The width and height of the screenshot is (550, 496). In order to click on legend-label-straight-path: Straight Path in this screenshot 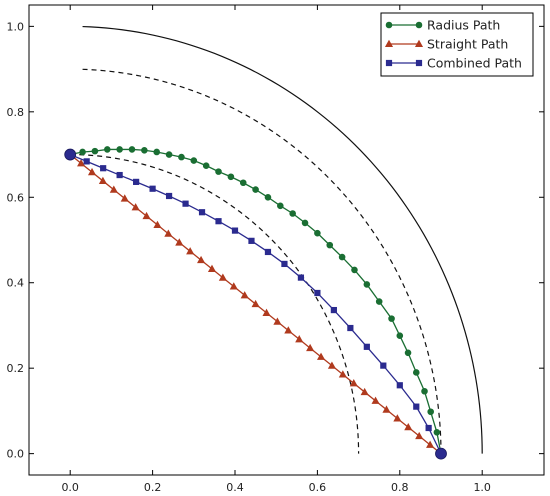, I will do `click(467, 44)`.